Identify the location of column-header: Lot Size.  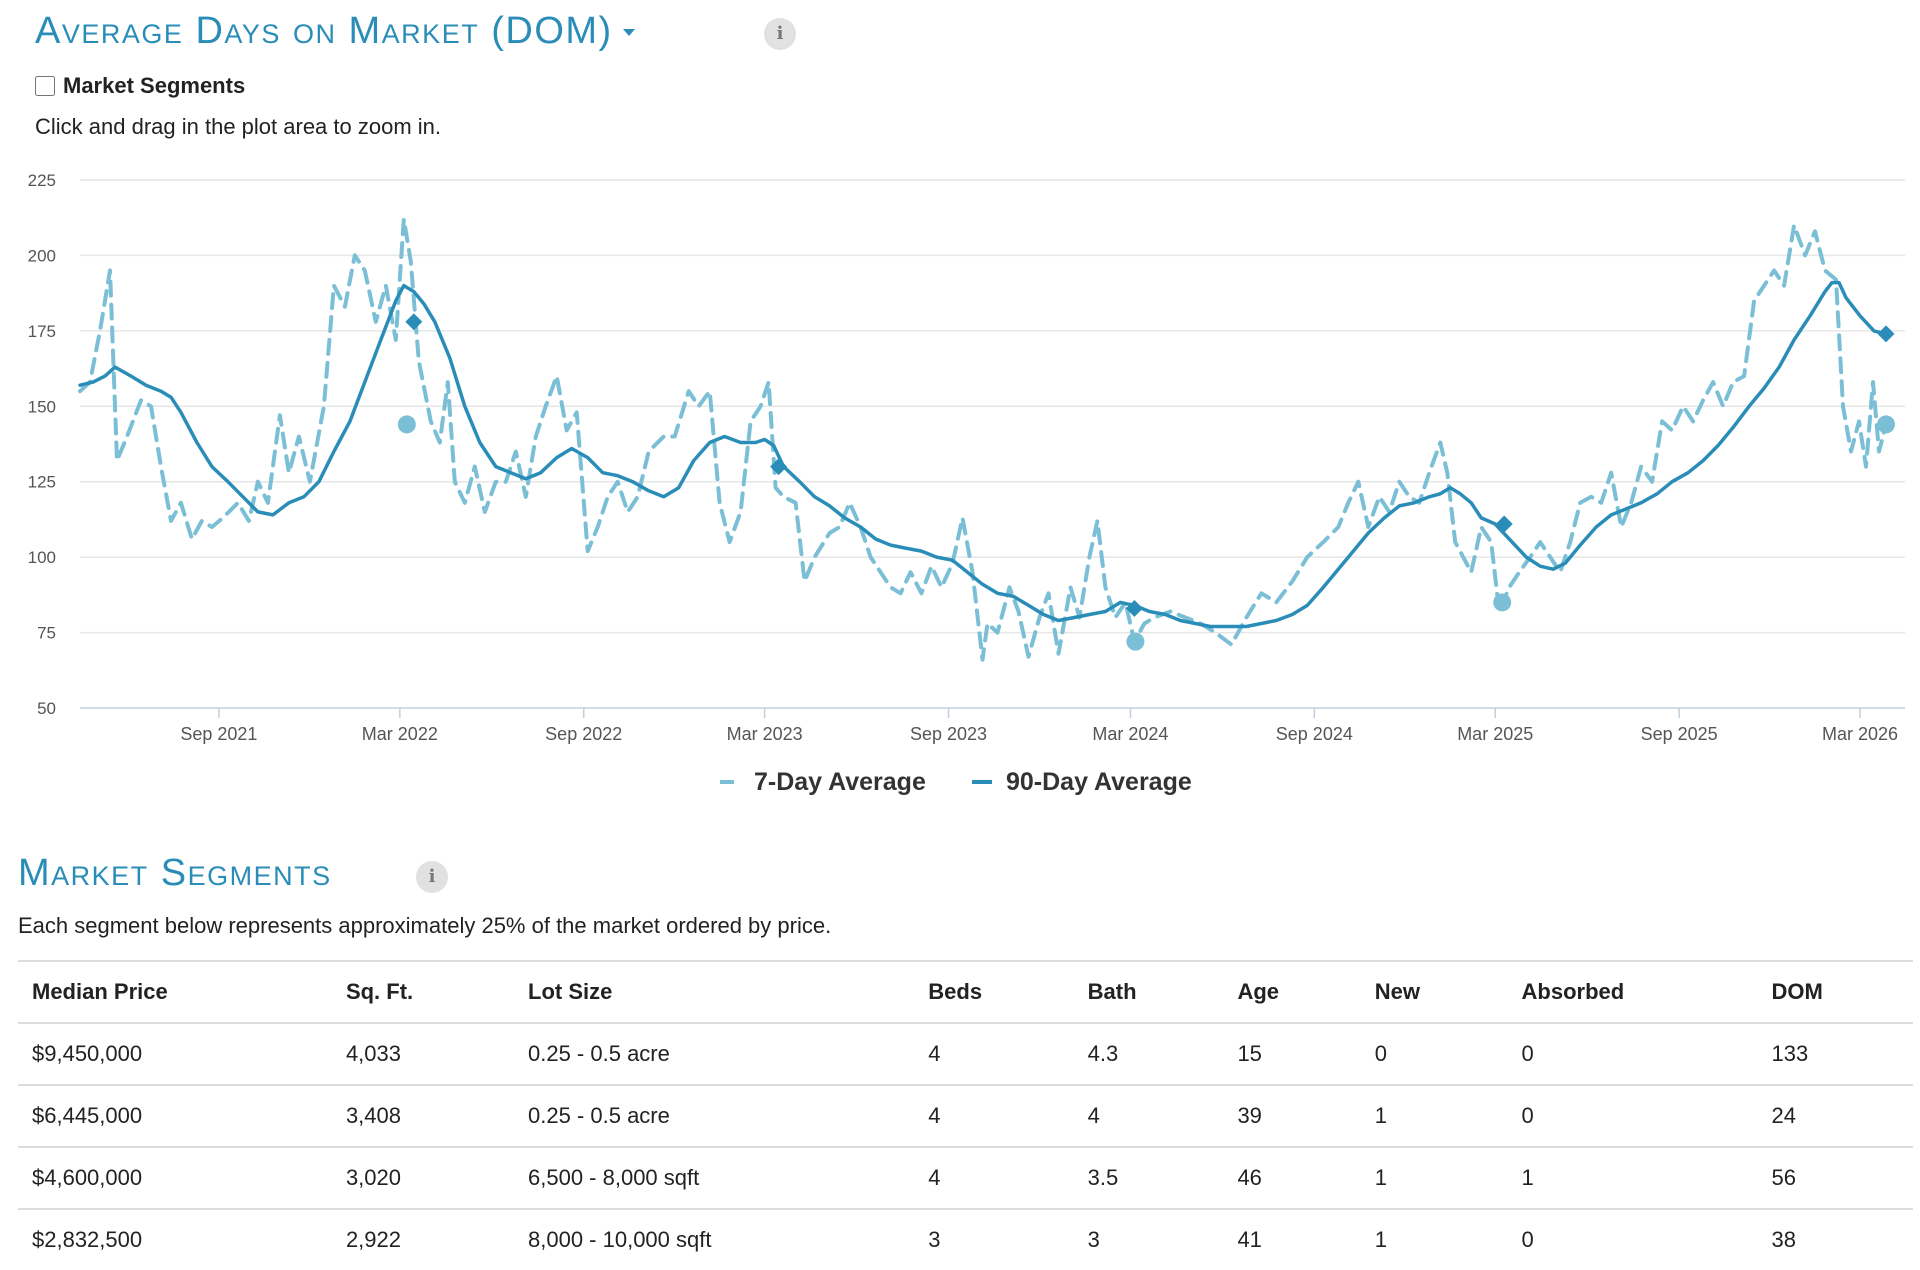
(714, 992).